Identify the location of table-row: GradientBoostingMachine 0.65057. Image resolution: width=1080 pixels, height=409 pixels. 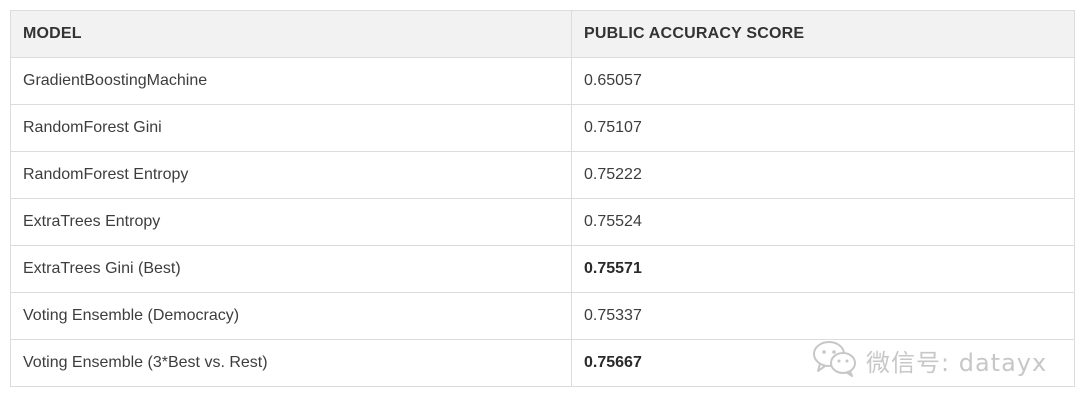
(542, 81).